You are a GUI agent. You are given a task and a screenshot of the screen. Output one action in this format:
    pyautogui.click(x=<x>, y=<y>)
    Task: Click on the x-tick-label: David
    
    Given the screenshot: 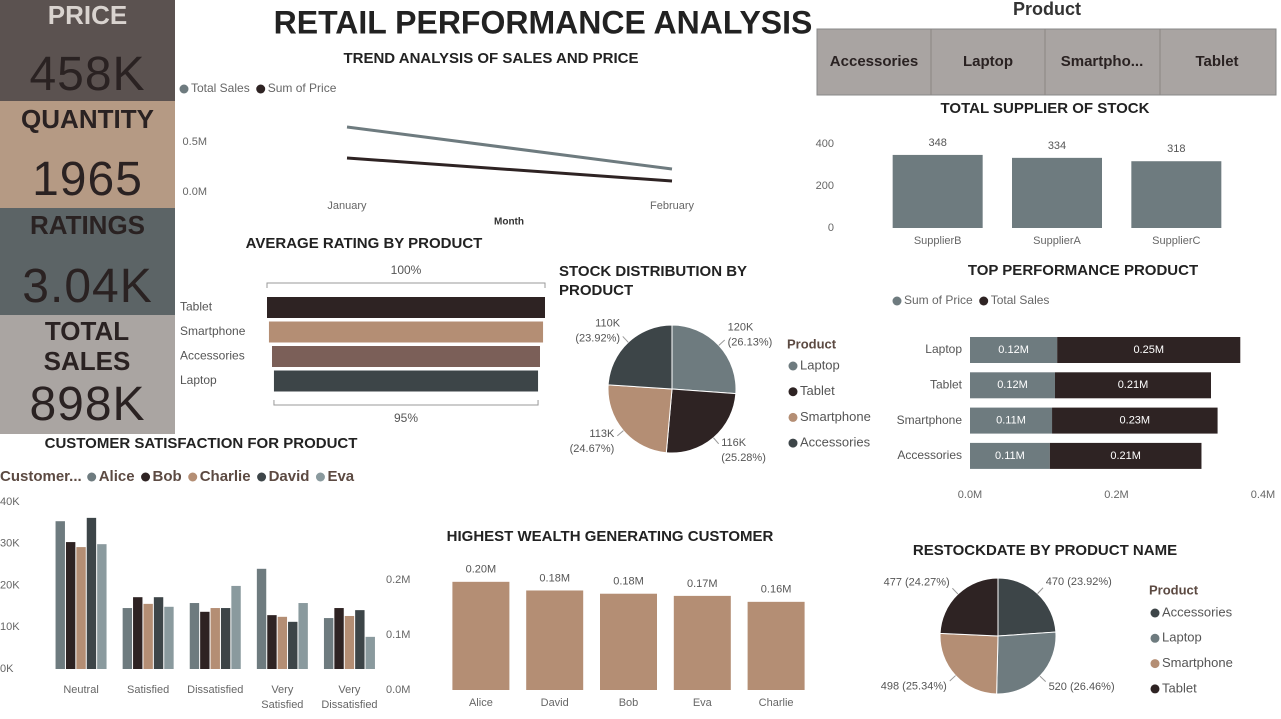 What is the action you would take?
    pyautogui.click(x=555, y=703)
    